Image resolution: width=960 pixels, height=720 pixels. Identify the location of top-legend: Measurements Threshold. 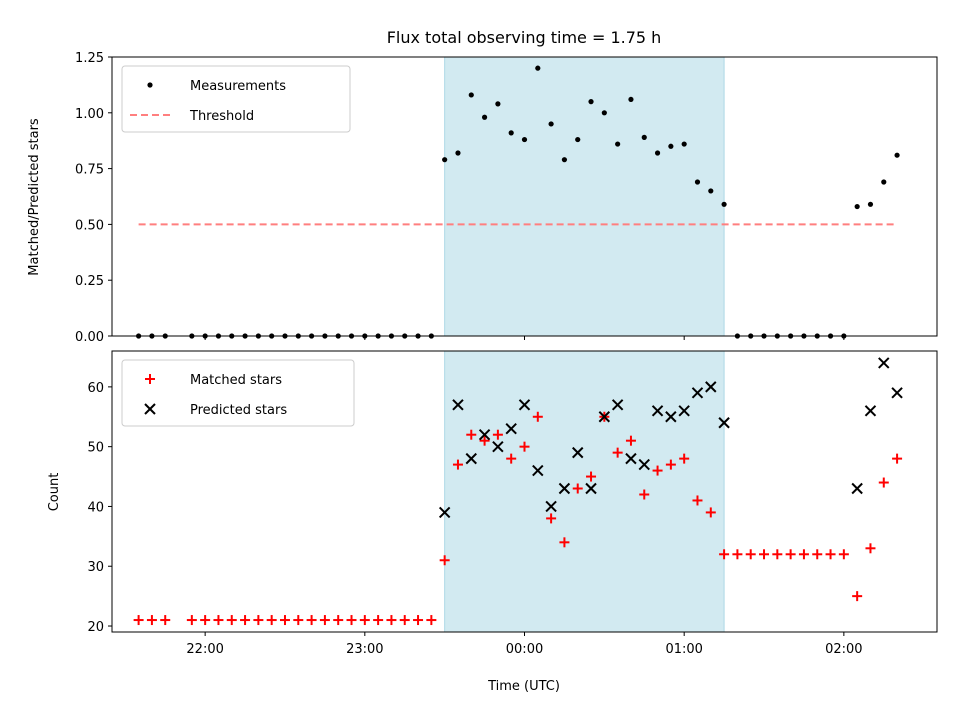
(236, 99).